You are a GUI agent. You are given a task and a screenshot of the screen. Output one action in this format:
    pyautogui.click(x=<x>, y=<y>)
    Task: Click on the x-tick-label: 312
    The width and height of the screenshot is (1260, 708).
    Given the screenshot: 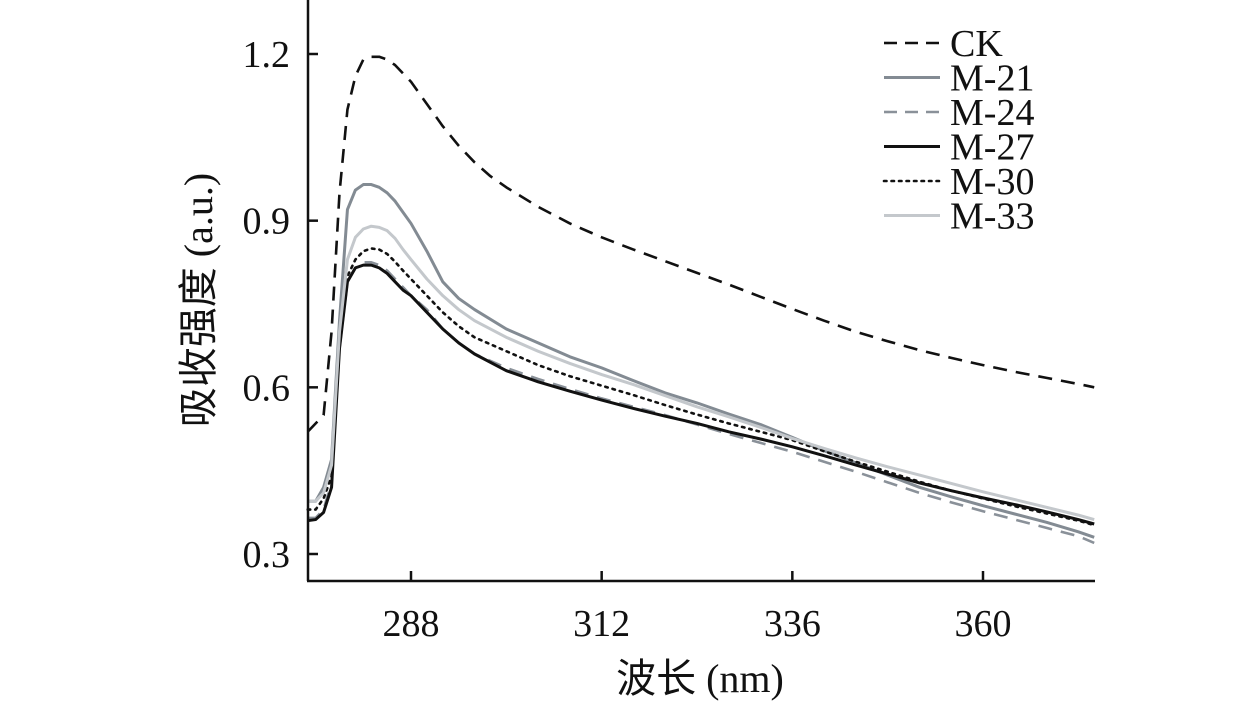 What is the action you would take?
    pyautogui.click(x=601, y=624)
    